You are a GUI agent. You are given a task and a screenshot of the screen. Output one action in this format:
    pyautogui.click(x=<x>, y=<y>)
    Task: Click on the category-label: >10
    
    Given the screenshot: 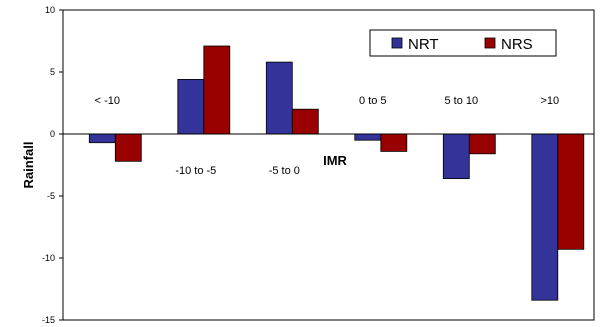 What is the action you would take?
    pyautogui.click(x=549, y=101)
    